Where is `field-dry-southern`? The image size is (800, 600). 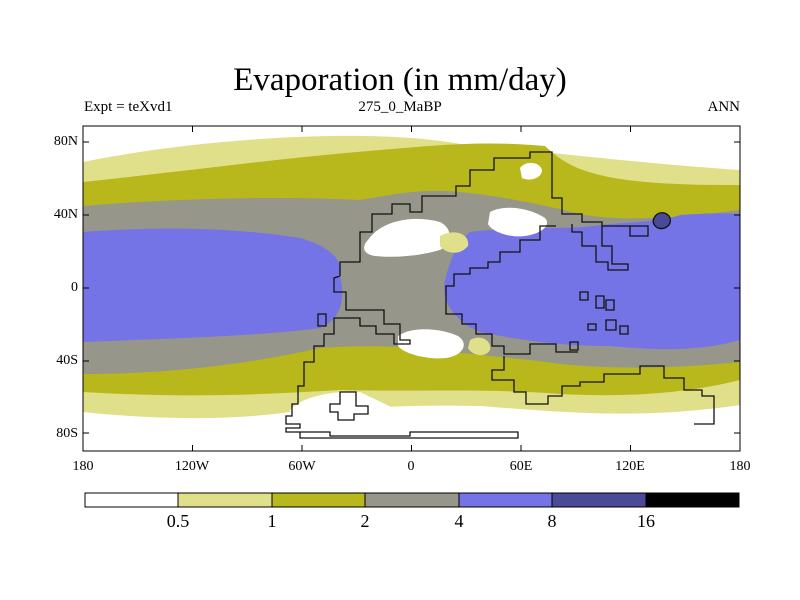
field-dry-southern is located at coordinates (431, 344).